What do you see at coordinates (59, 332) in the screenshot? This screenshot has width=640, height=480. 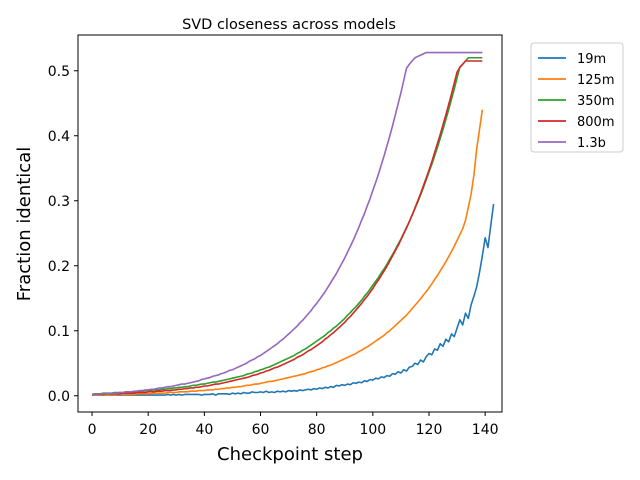 I see `y-tick-label: 0.1` at bounding box center [59, 332].